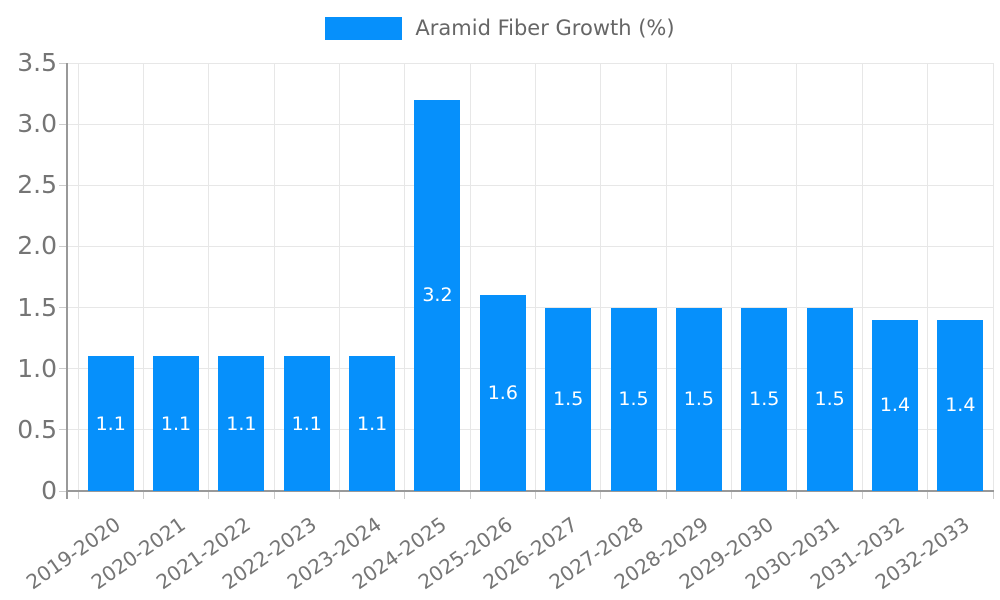 This screenshot has height=600, width=1000. I want to click on bar-2030-2031: 1.5, so click(829, 399).